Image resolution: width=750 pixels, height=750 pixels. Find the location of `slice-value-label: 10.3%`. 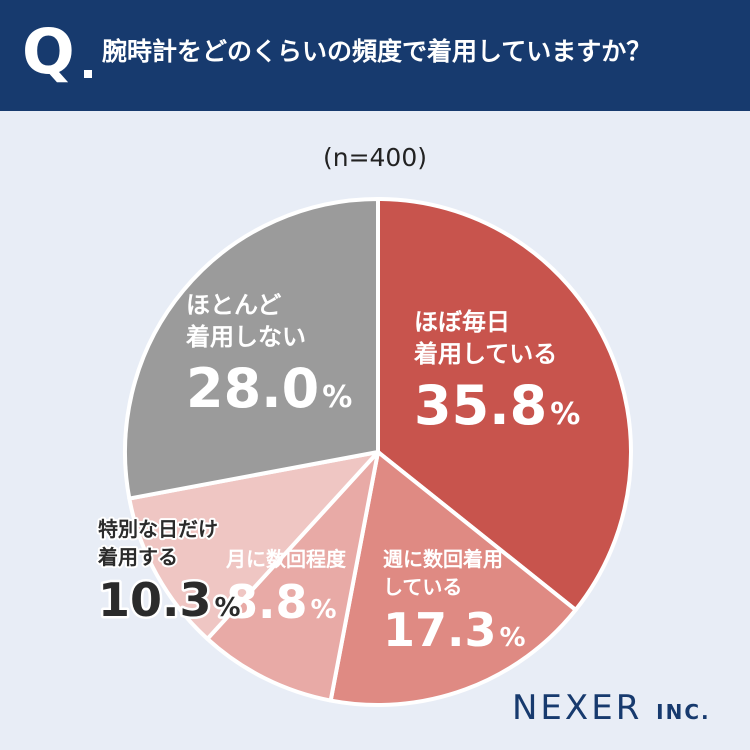

slice-value-label: 10.3% is located at coordinates (169, 600).